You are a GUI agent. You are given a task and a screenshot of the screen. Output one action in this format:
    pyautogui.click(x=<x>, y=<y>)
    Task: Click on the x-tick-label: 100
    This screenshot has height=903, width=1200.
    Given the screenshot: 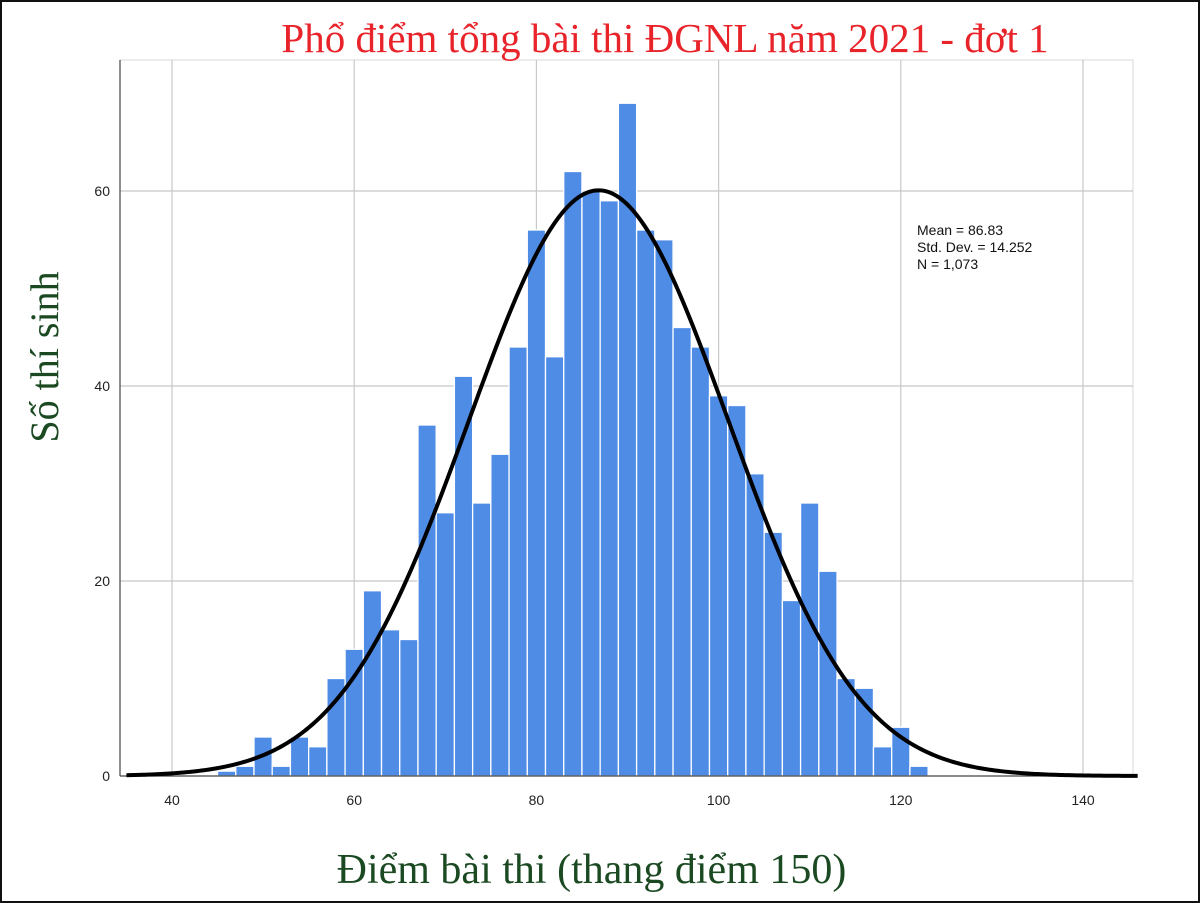 What is the action you would take?
    pyautogui.click(x=719, y=800)
    